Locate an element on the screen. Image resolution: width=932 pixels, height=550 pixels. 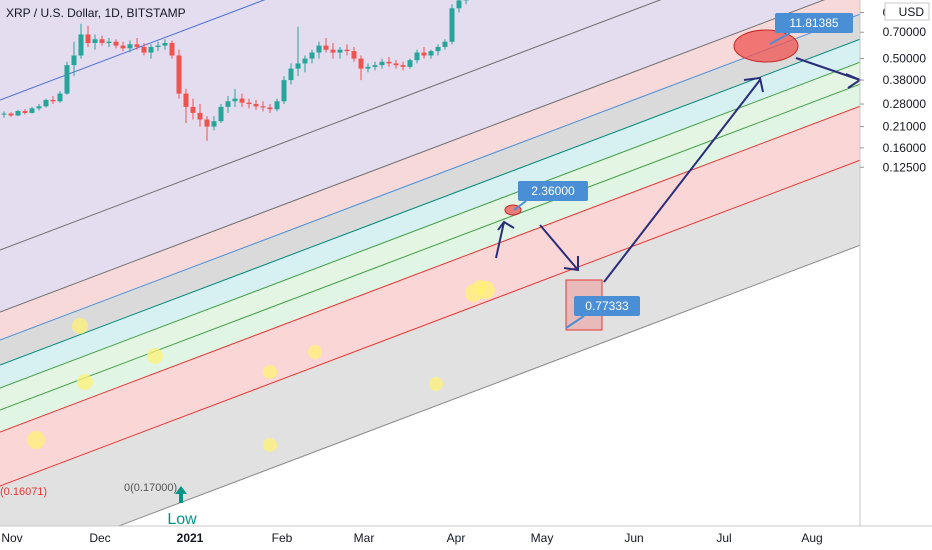
currency-box is located at coordinates (907, 11).